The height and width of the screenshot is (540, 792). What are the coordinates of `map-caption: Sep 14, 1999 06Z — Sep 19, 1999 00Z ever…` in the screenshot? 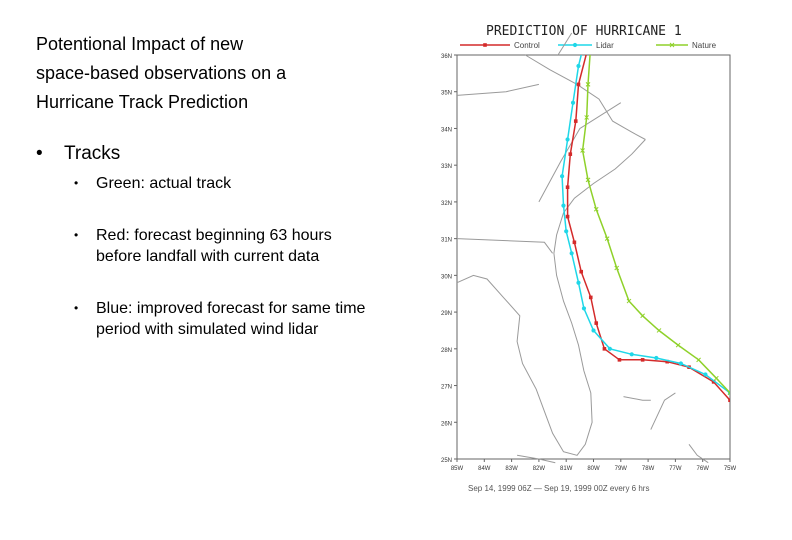 It's located at (558, 488).